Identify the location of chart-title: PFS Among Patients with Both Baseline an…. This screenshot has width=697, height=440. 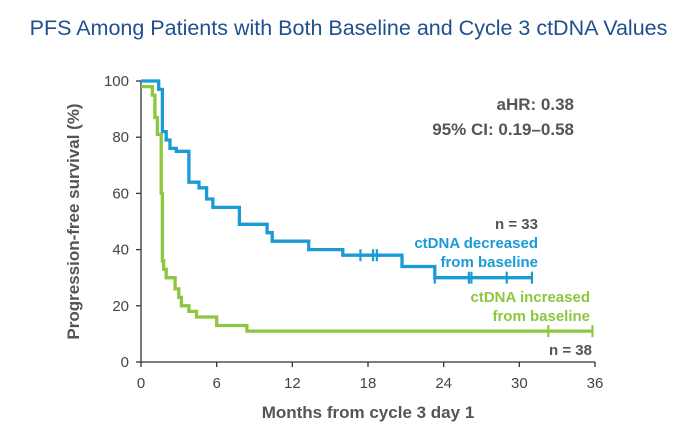
(348, 28).